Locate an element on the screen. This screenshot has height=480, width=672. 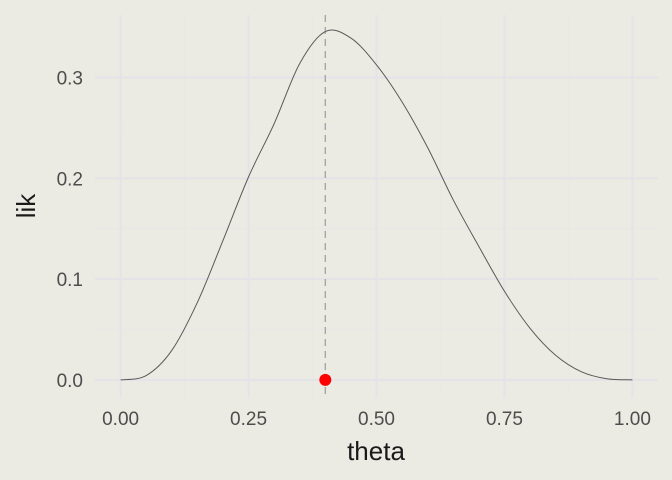
x-axis-ticks: 0.00 0.25 0.50 0.75 1.00 is located at coordinates (376, 419).